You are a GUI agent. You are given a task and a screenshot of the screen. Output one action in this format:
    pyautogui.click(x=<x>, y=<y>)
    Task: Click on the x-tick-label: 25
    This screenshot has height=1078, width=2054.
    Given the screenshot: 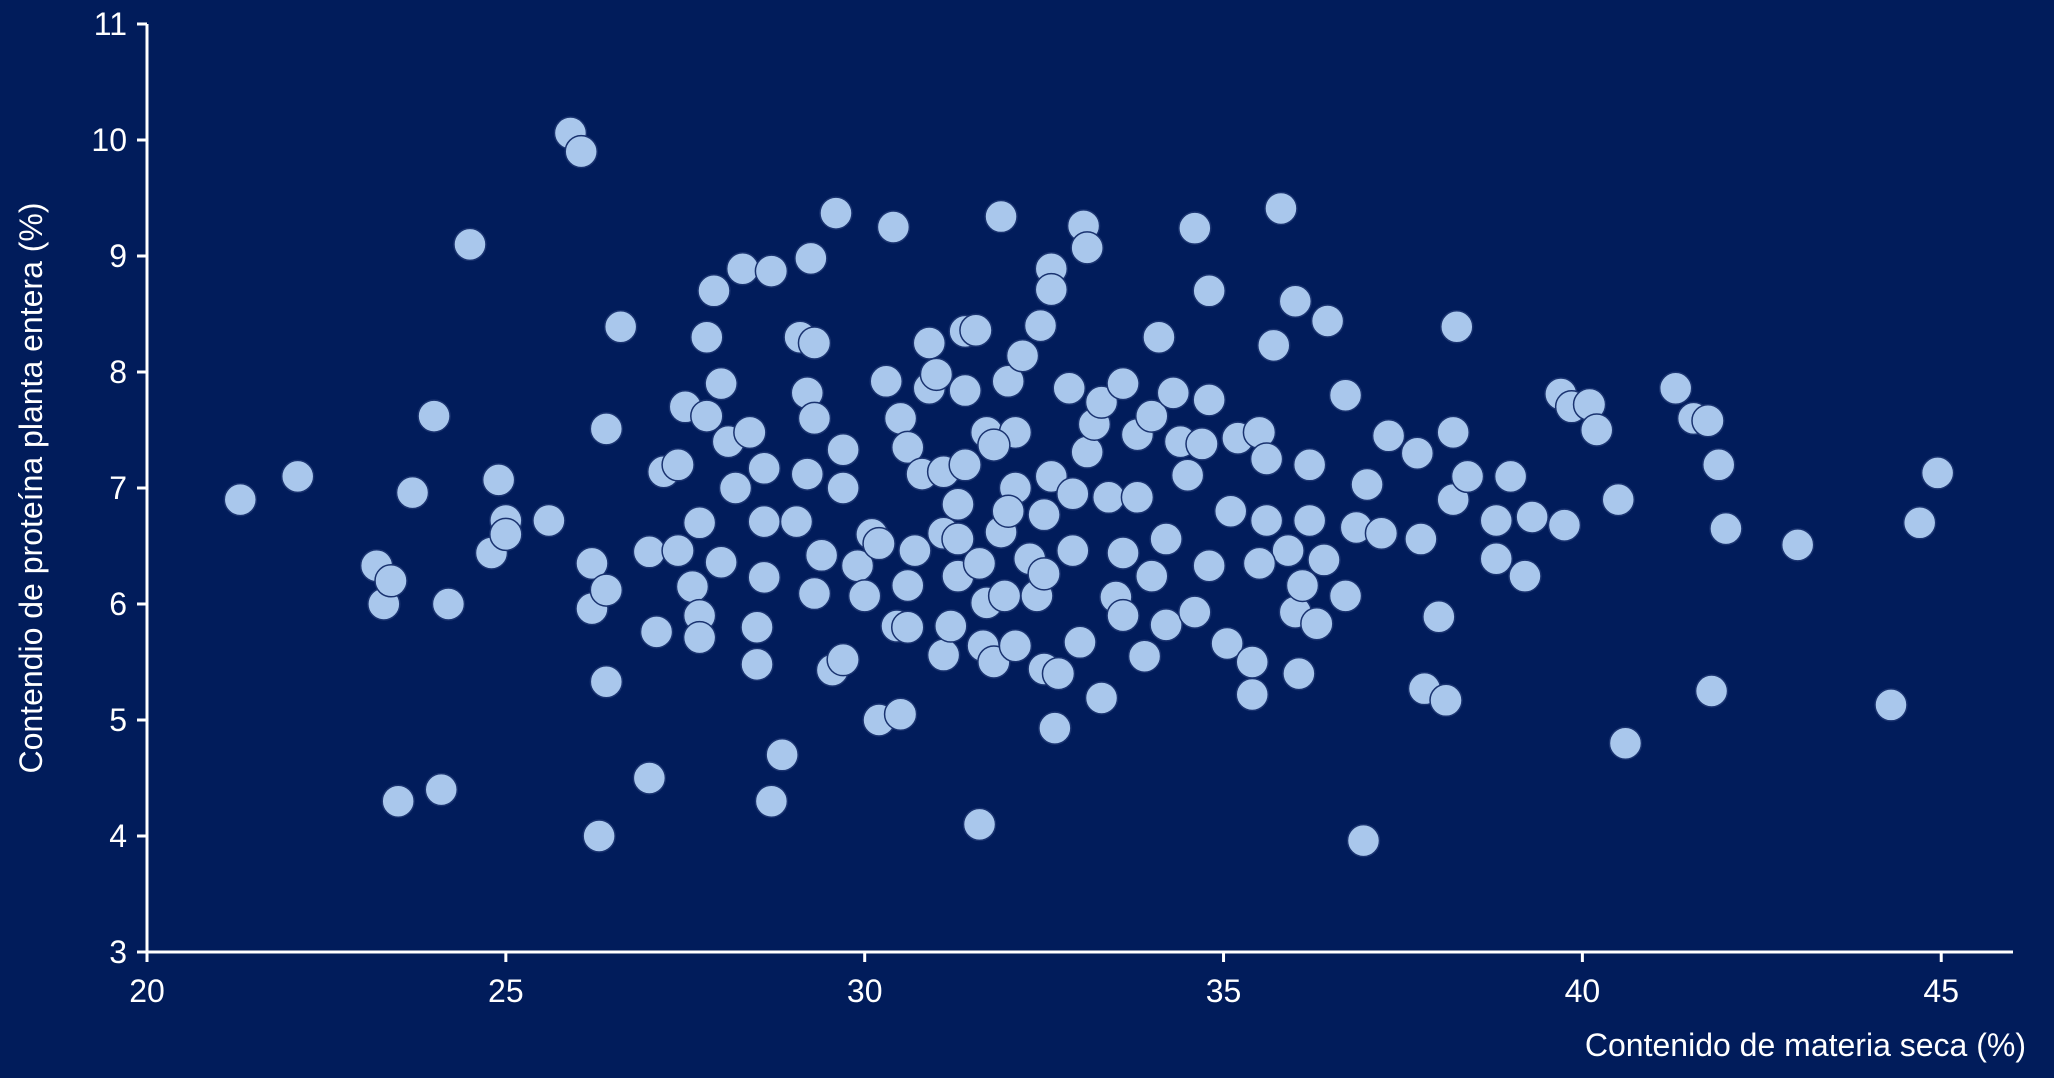 What is the action you would take?
    pyautogui.click(x=506, y=991)
    